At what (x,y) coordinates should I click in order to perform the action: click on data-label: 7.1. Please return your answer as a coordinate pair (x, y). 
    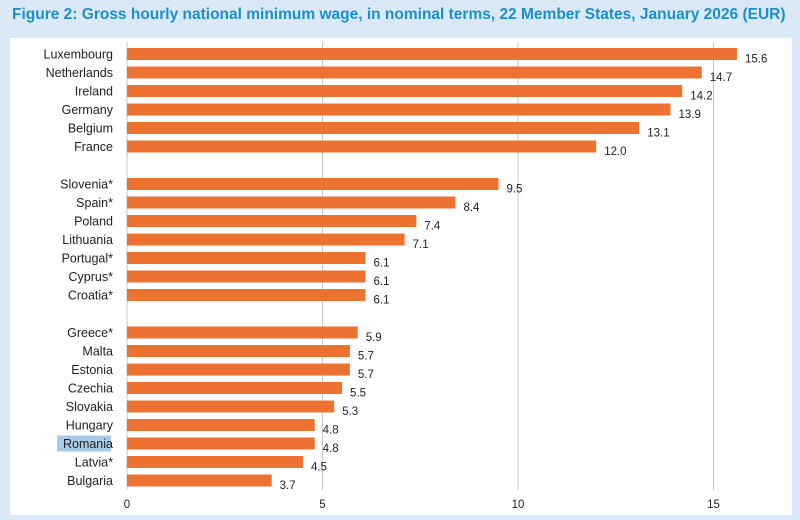
    Looking at the image, I should click on (421, 245).